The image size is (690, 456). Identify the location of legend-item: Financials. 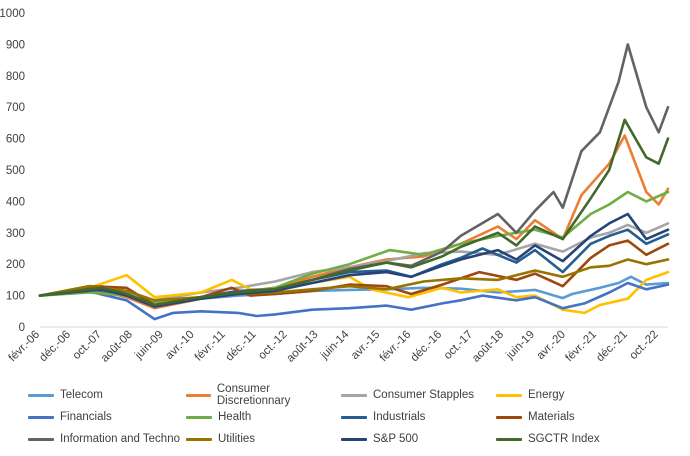
(107, 417).